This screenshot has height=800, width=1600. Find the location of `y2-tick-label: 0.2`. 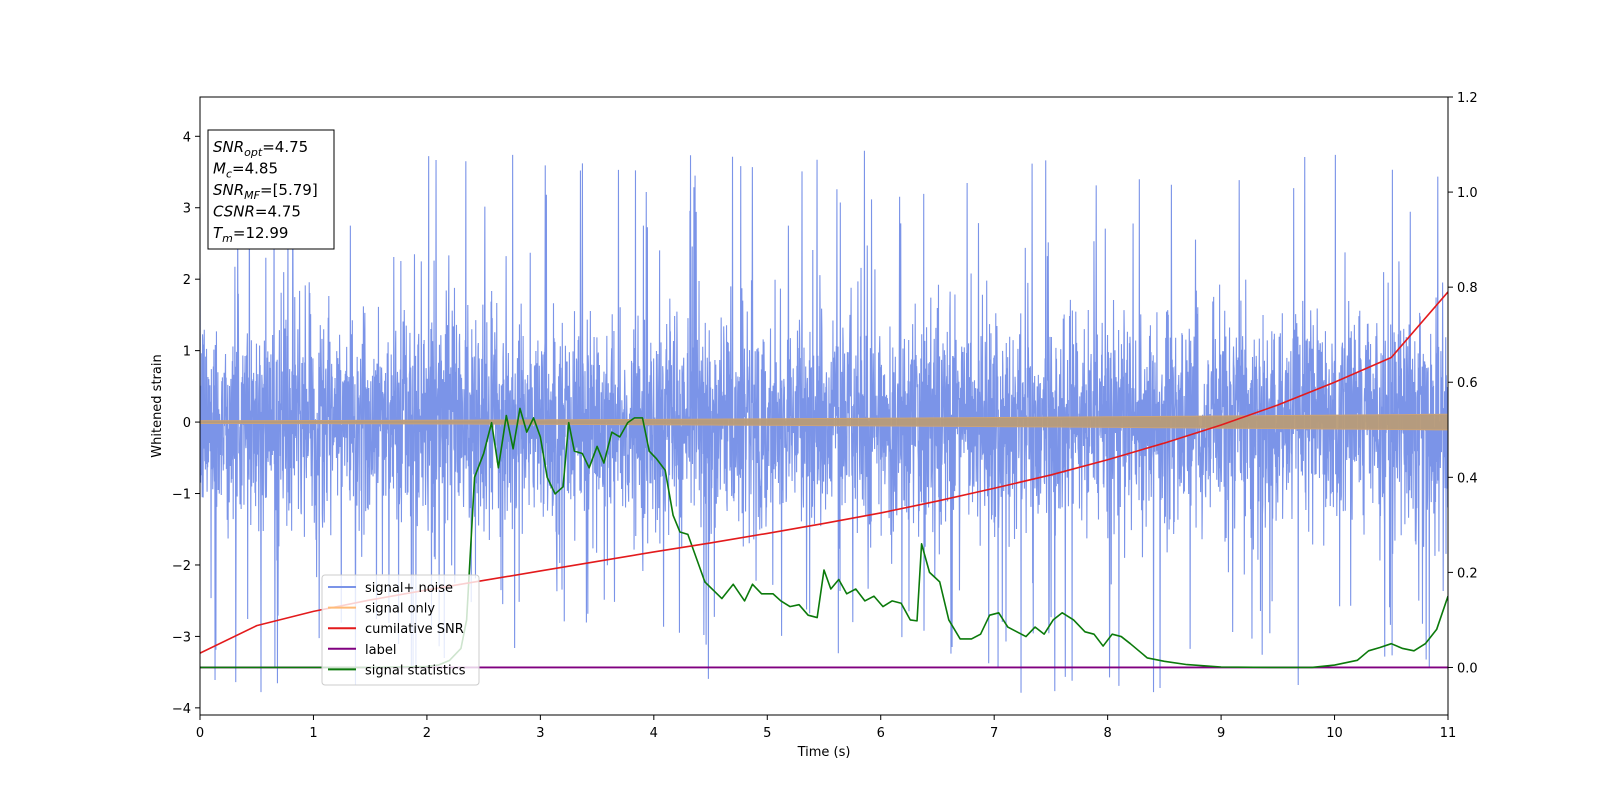

y2-tick-label: 0.2 is located at coordinates (1467, 573).